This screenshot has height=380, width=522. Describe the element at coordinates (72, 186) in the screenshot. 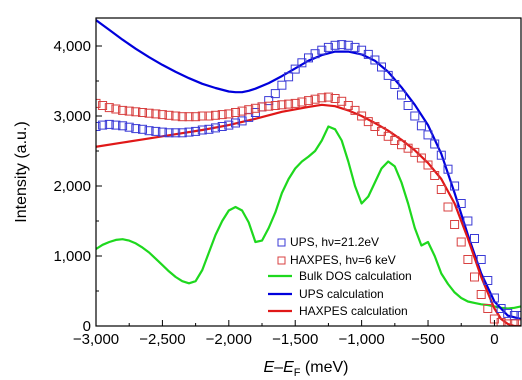

I see `y-tick-label: 2,000` at that location.